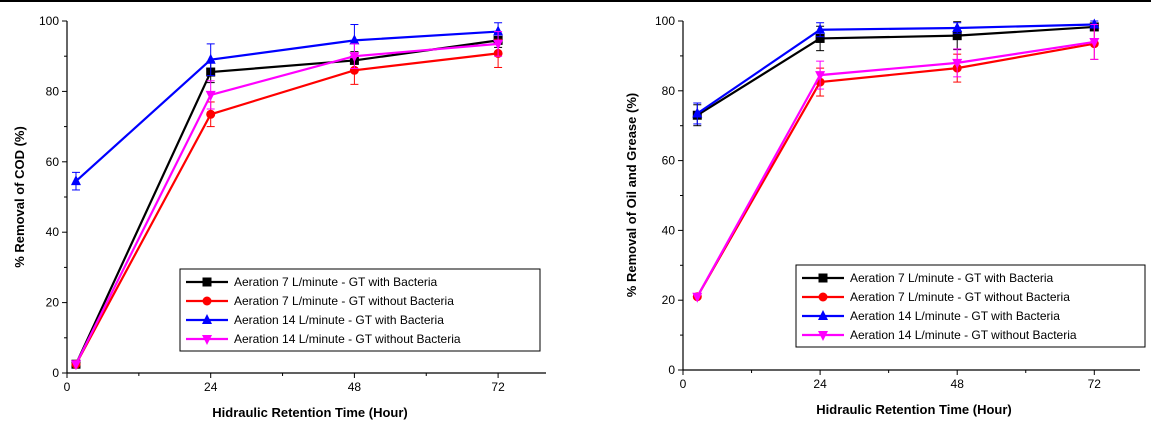 The image size is (1151, 429). I want to click on top-border-line, so click(575, 1).